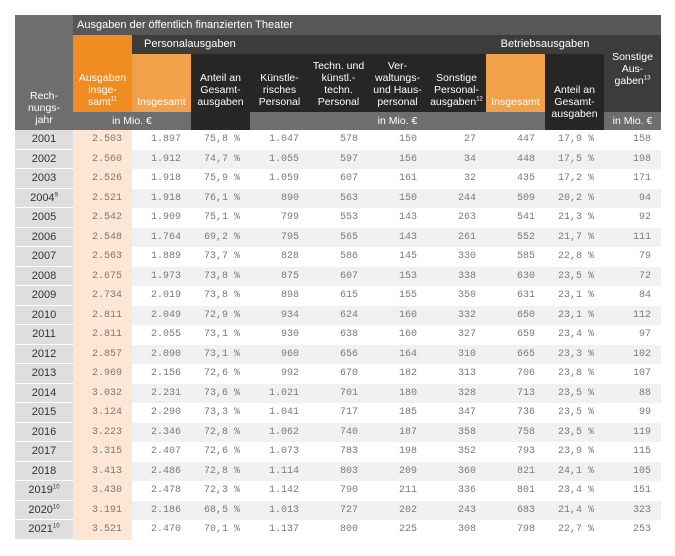 The image size is (675, 556). Describe the element at coordinates (165, 159) in the screenshot. I see `cell-personal-insgesamt: 1.912` at that location.